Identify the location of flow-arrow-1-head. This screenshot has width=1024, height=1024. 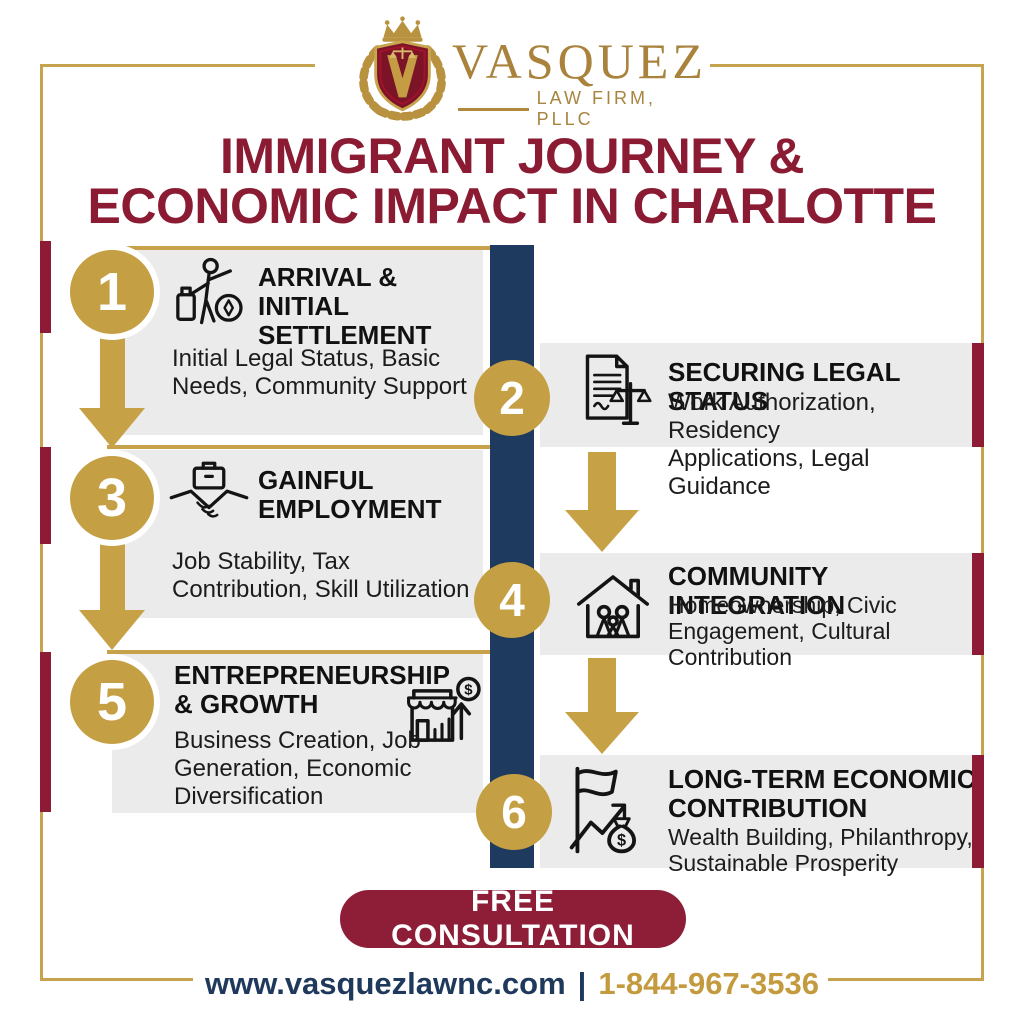
(112, 428).